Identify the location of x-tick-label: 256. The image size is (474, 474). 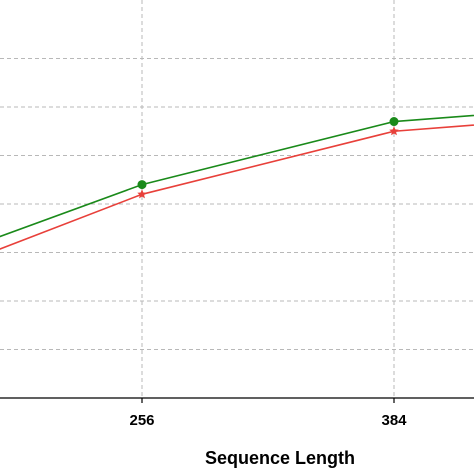
(141, 420).